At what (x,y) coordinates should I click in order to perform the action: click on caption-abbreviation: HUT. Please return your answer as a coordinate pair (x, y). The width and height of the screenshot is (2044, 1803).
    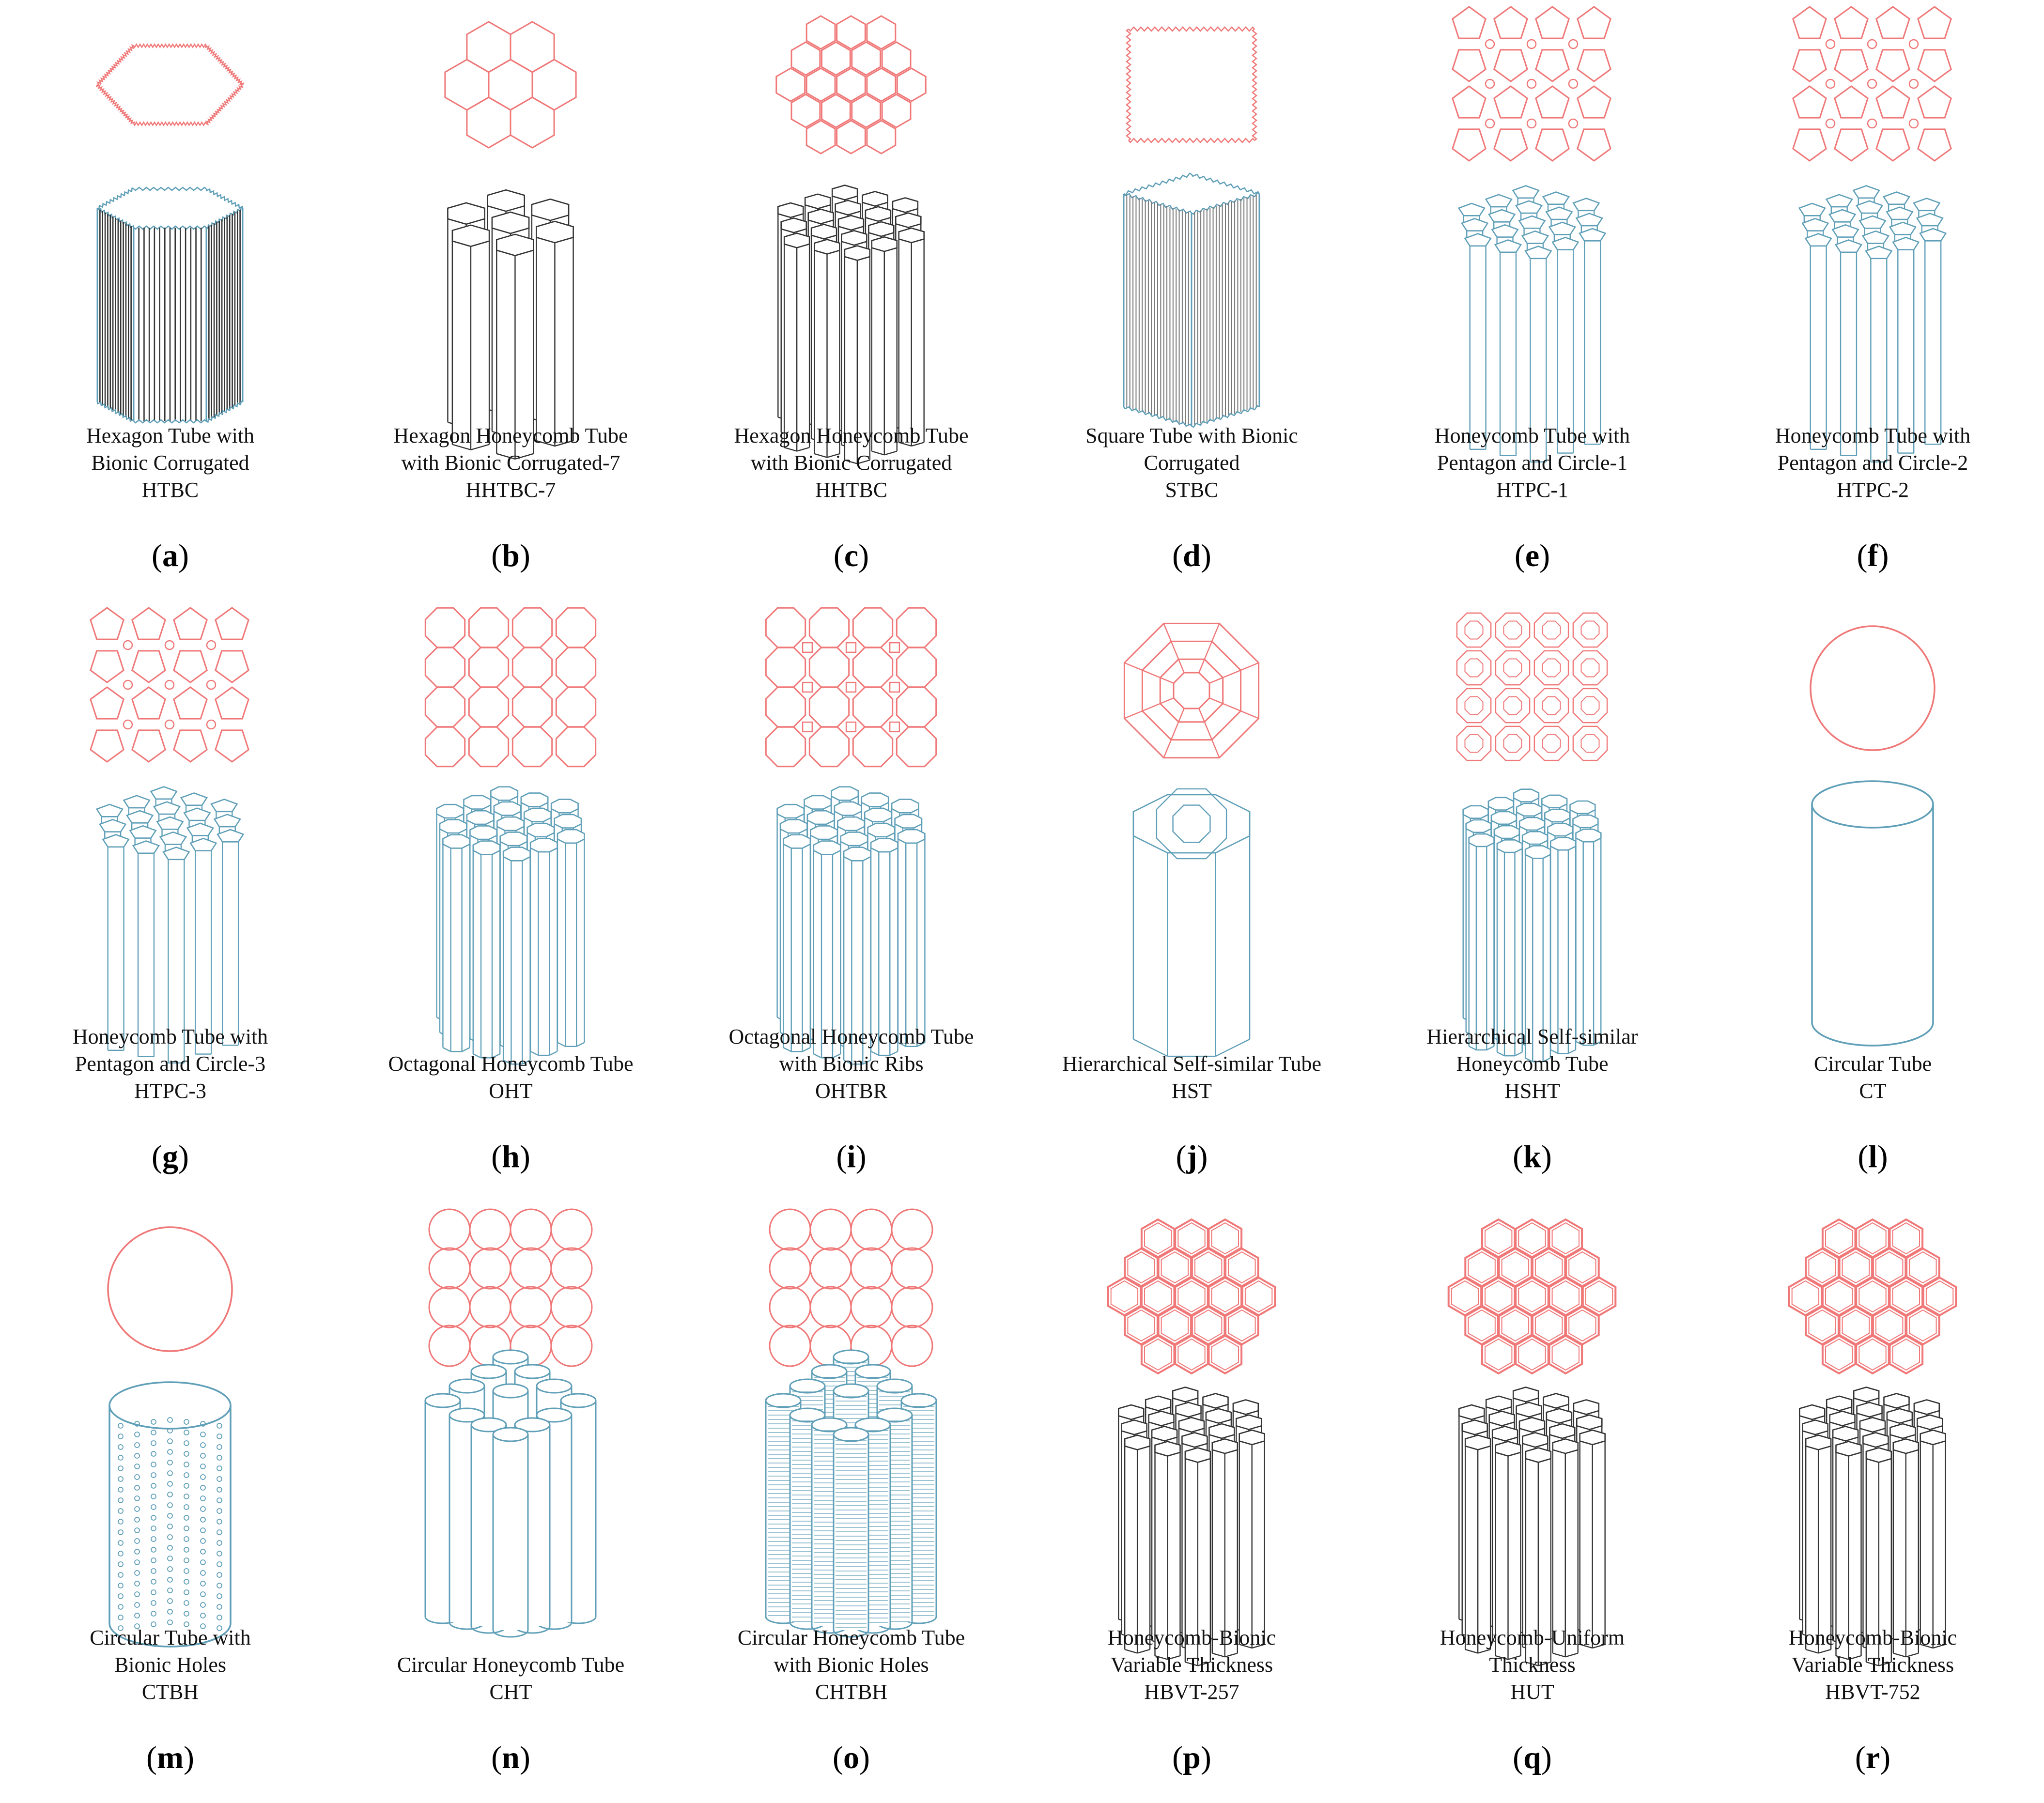
    Looking at the image, I should click on (1532, 1692).